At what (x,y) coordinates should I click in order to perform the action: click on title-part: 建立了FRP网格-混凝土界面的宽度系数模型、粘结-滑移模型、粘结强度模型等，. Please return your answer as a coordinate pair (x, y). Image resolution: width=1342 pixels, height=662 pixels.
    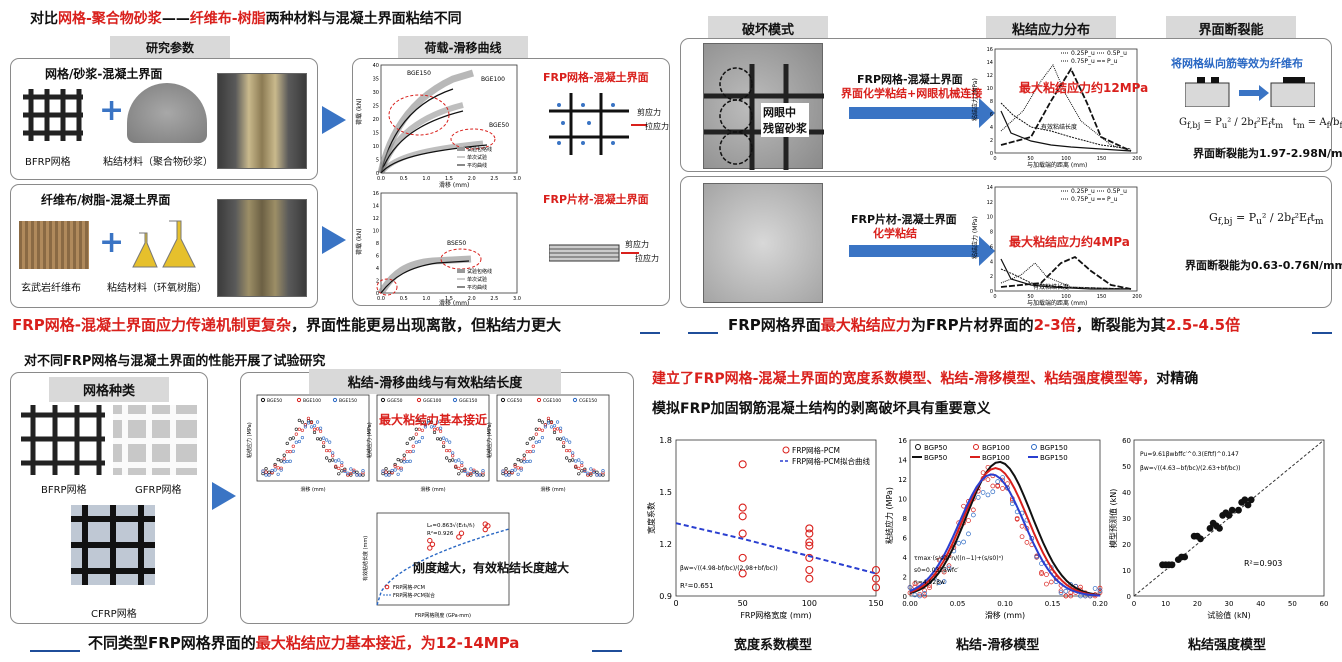
    Looking at the image, I should click on (904, 379).